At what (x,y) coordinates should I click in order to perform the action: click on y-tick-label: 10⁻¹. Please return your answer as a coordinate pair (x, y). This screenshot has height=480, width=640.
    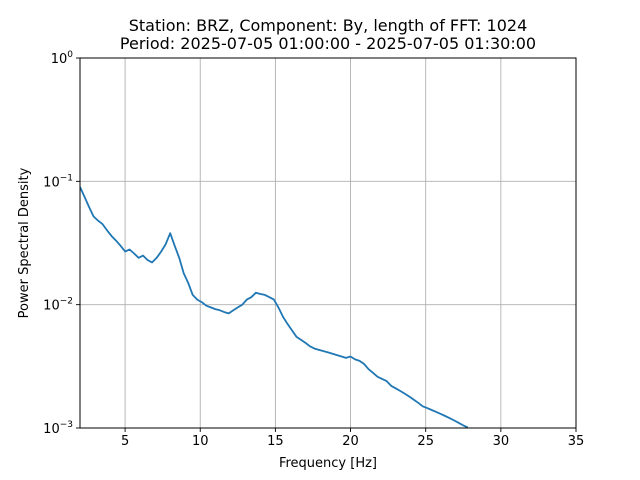
    Looking at the image, I should click on (58, 181).